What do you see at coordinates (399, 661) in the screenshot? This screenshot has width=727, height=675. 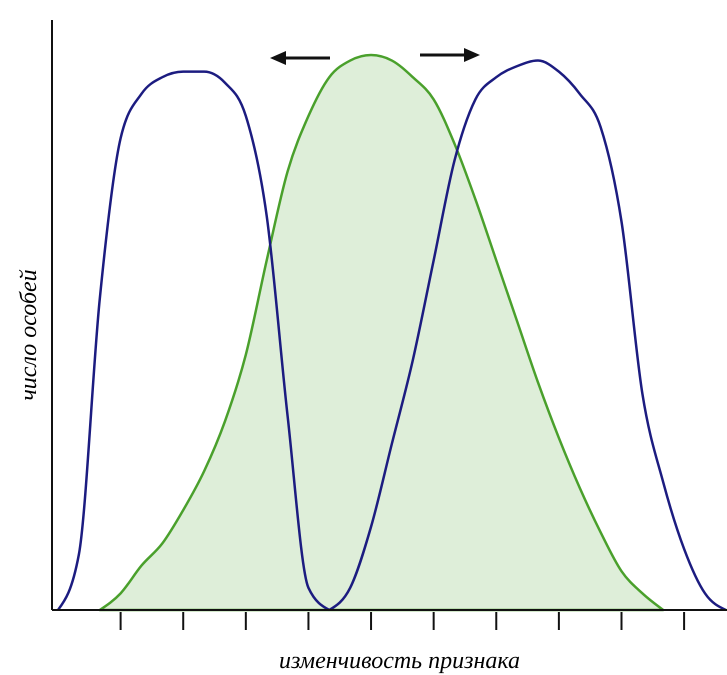 I see `x-axis-title: изменчивость признака` at bounding box center [399, 661].